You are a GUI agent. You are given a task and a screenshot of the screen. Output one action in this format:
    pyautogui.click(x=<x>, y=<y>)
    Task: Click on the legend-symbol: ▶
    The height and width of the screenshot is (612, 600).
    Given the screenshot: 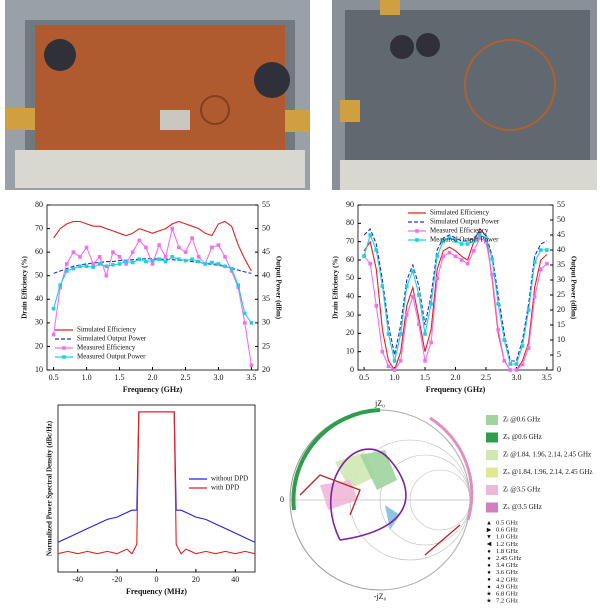 What is the action you would take?
    pyautogui.click(x=489, y=530)
    